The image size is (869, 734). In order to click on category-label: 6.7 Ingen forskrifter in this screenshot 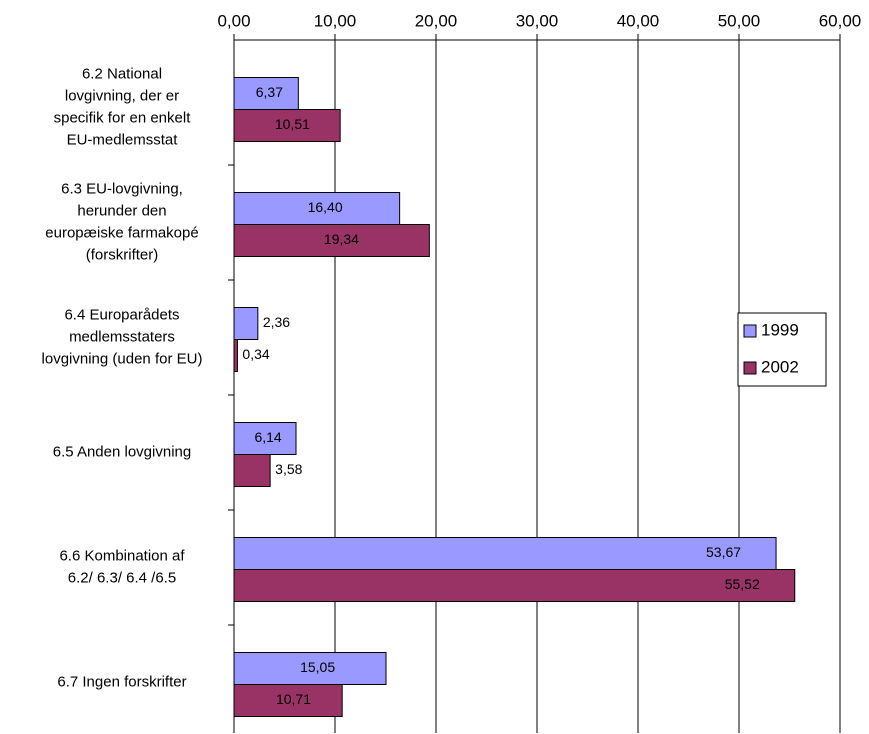, I will do `click(121, 681)`.